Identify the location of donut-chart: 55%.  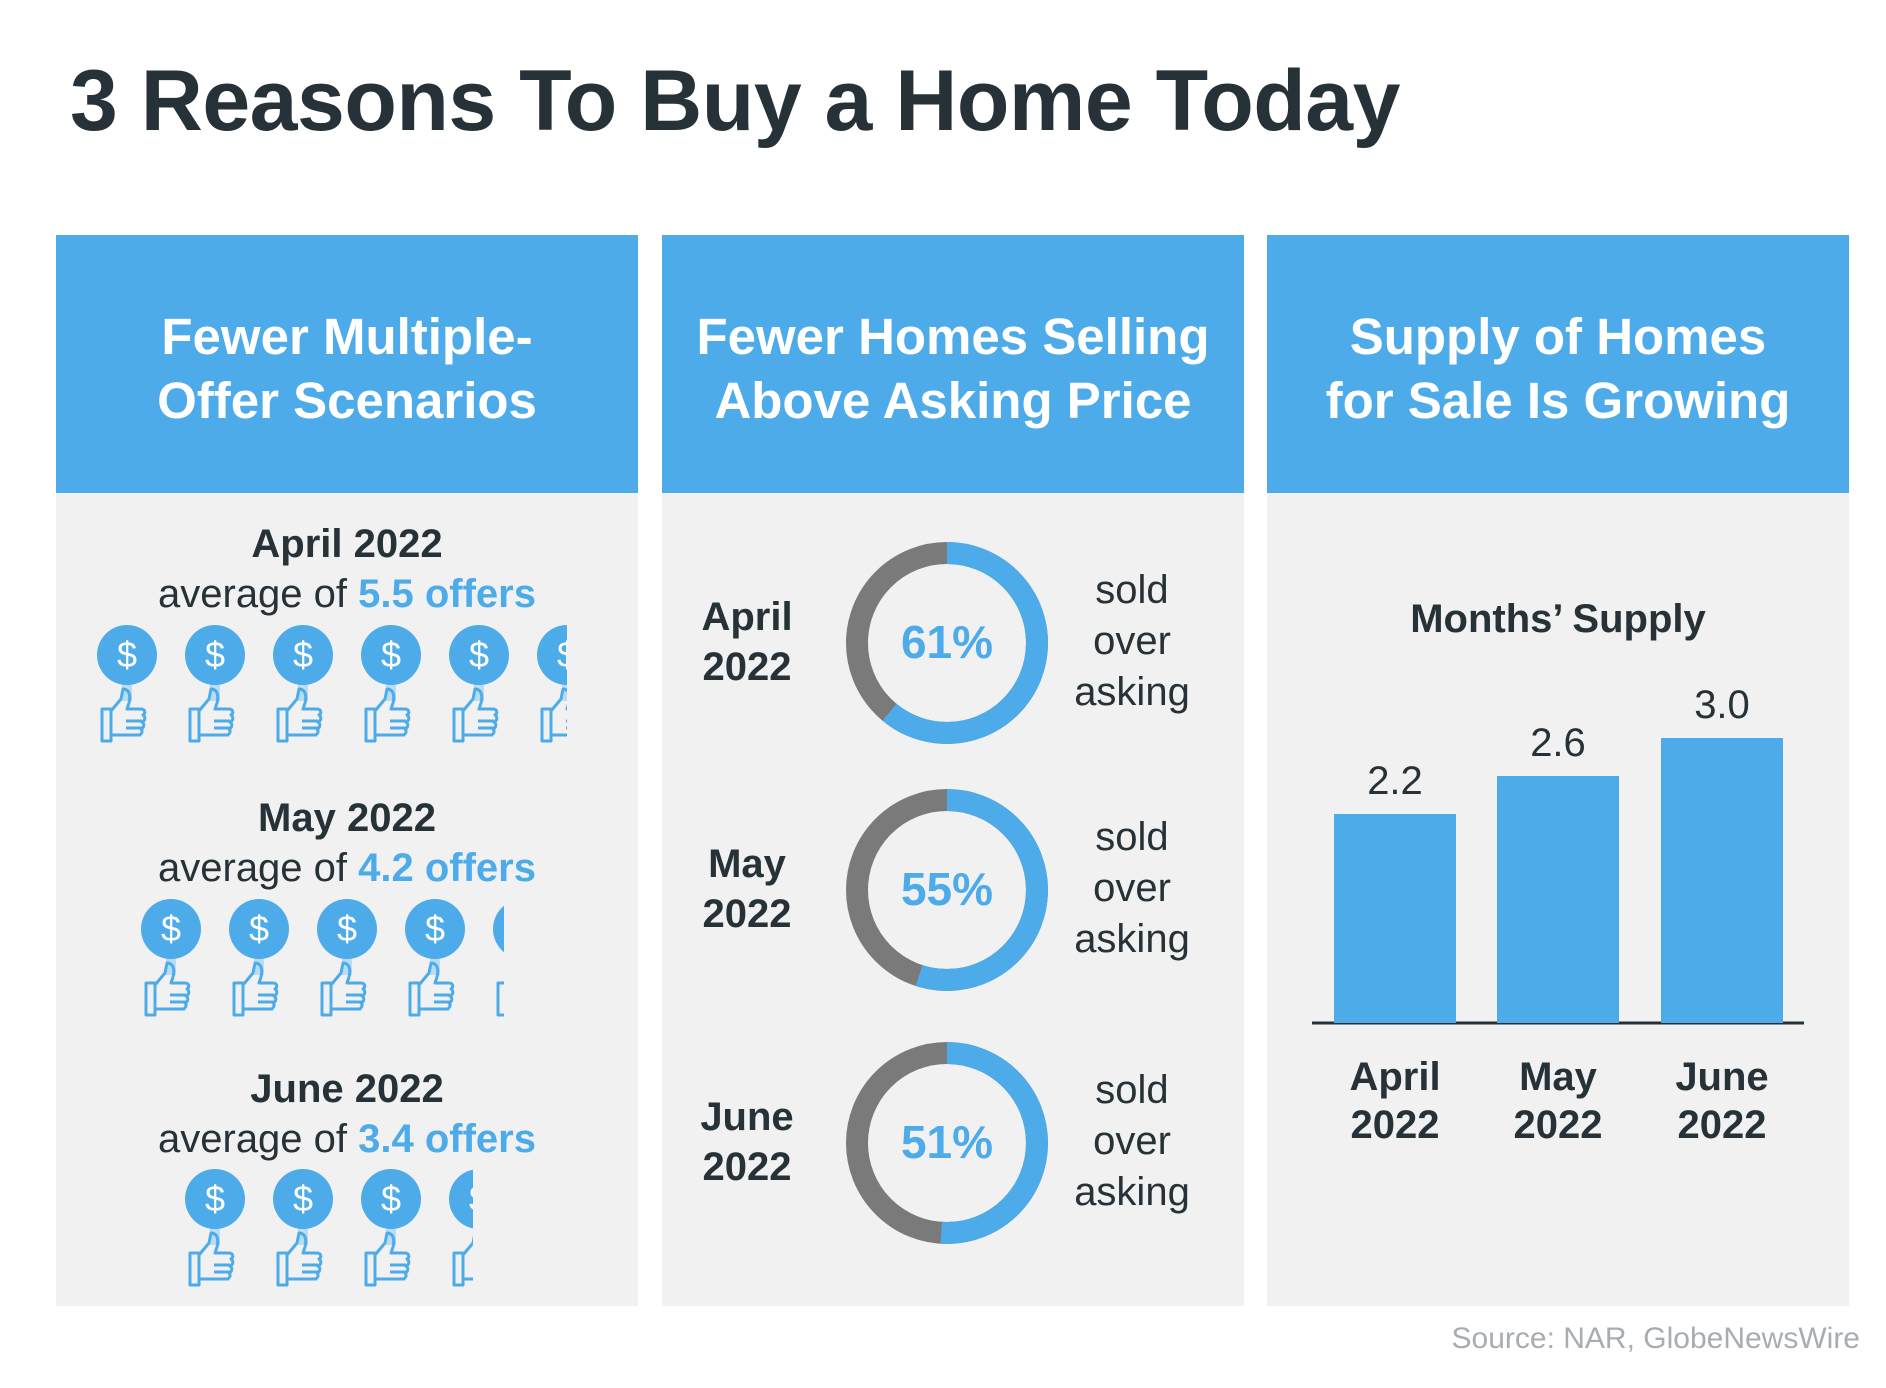
(947, 890).